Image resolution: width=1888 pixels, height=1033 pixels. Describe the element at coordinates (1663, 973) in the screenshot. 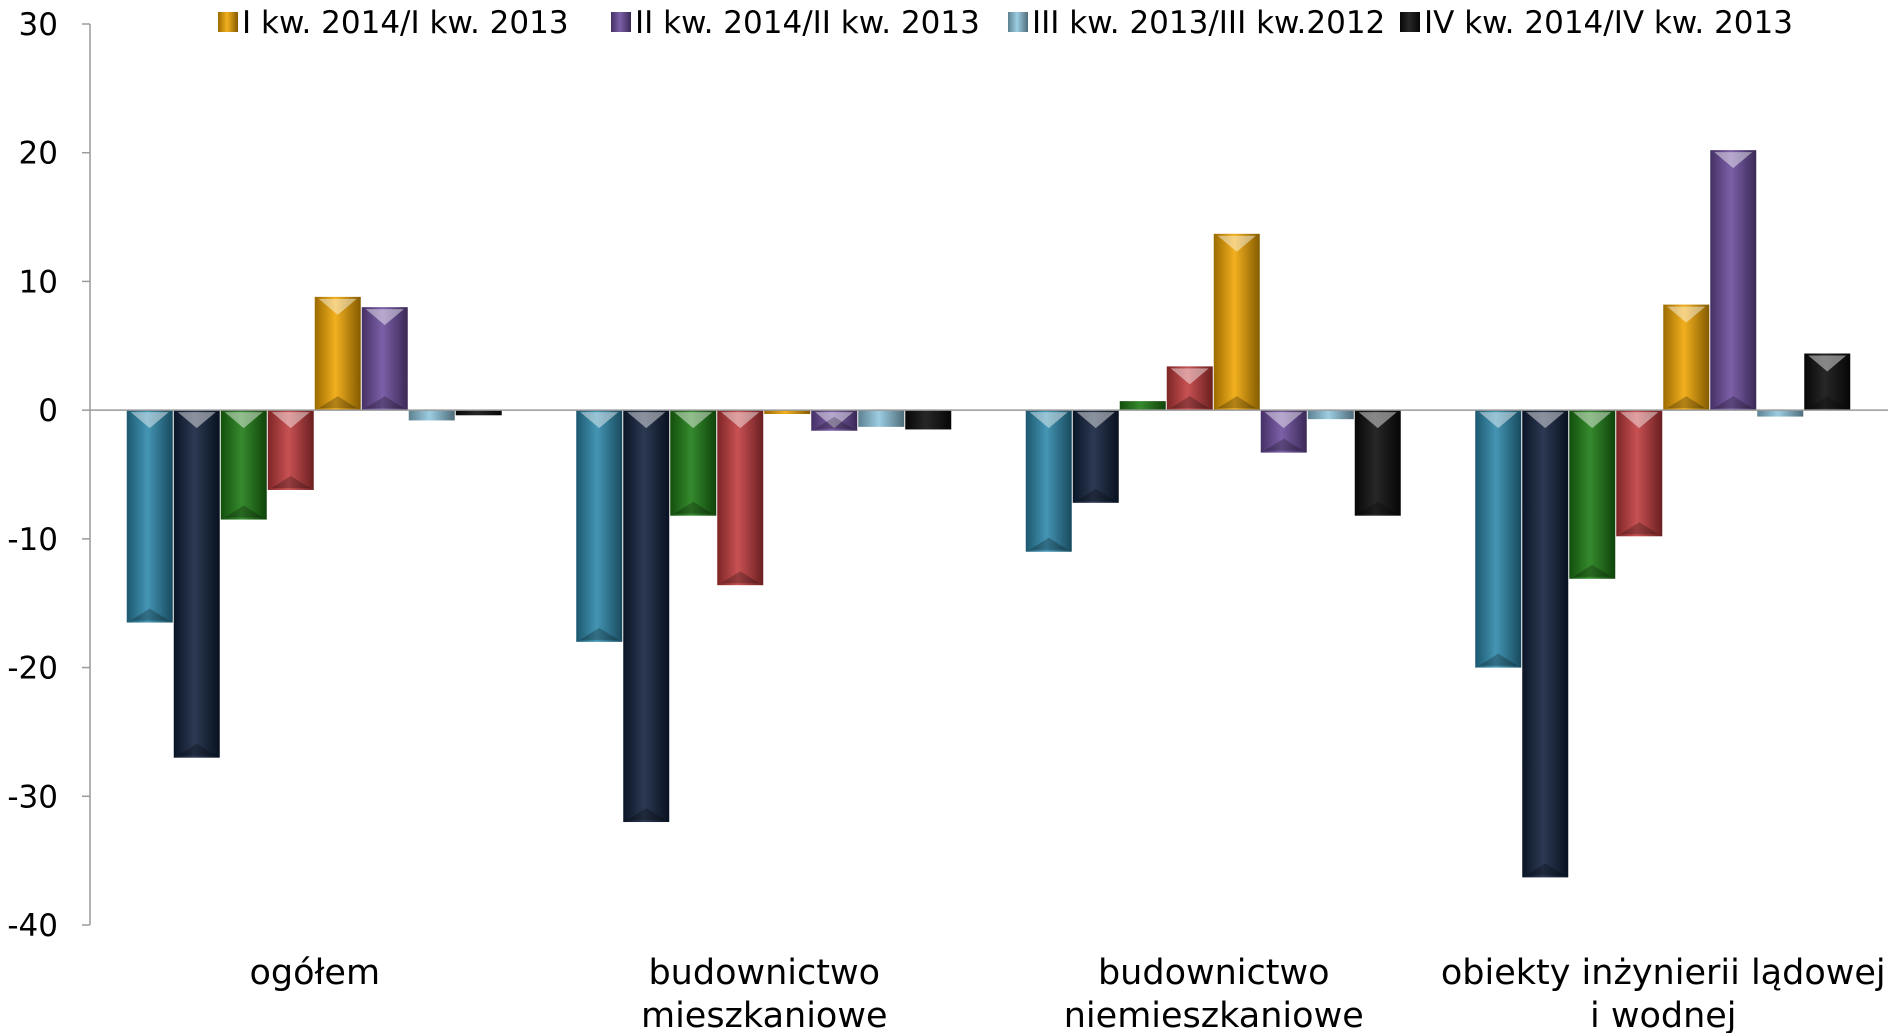

I see `x-category-label: obiekty inżynierii lądowej` at that location.